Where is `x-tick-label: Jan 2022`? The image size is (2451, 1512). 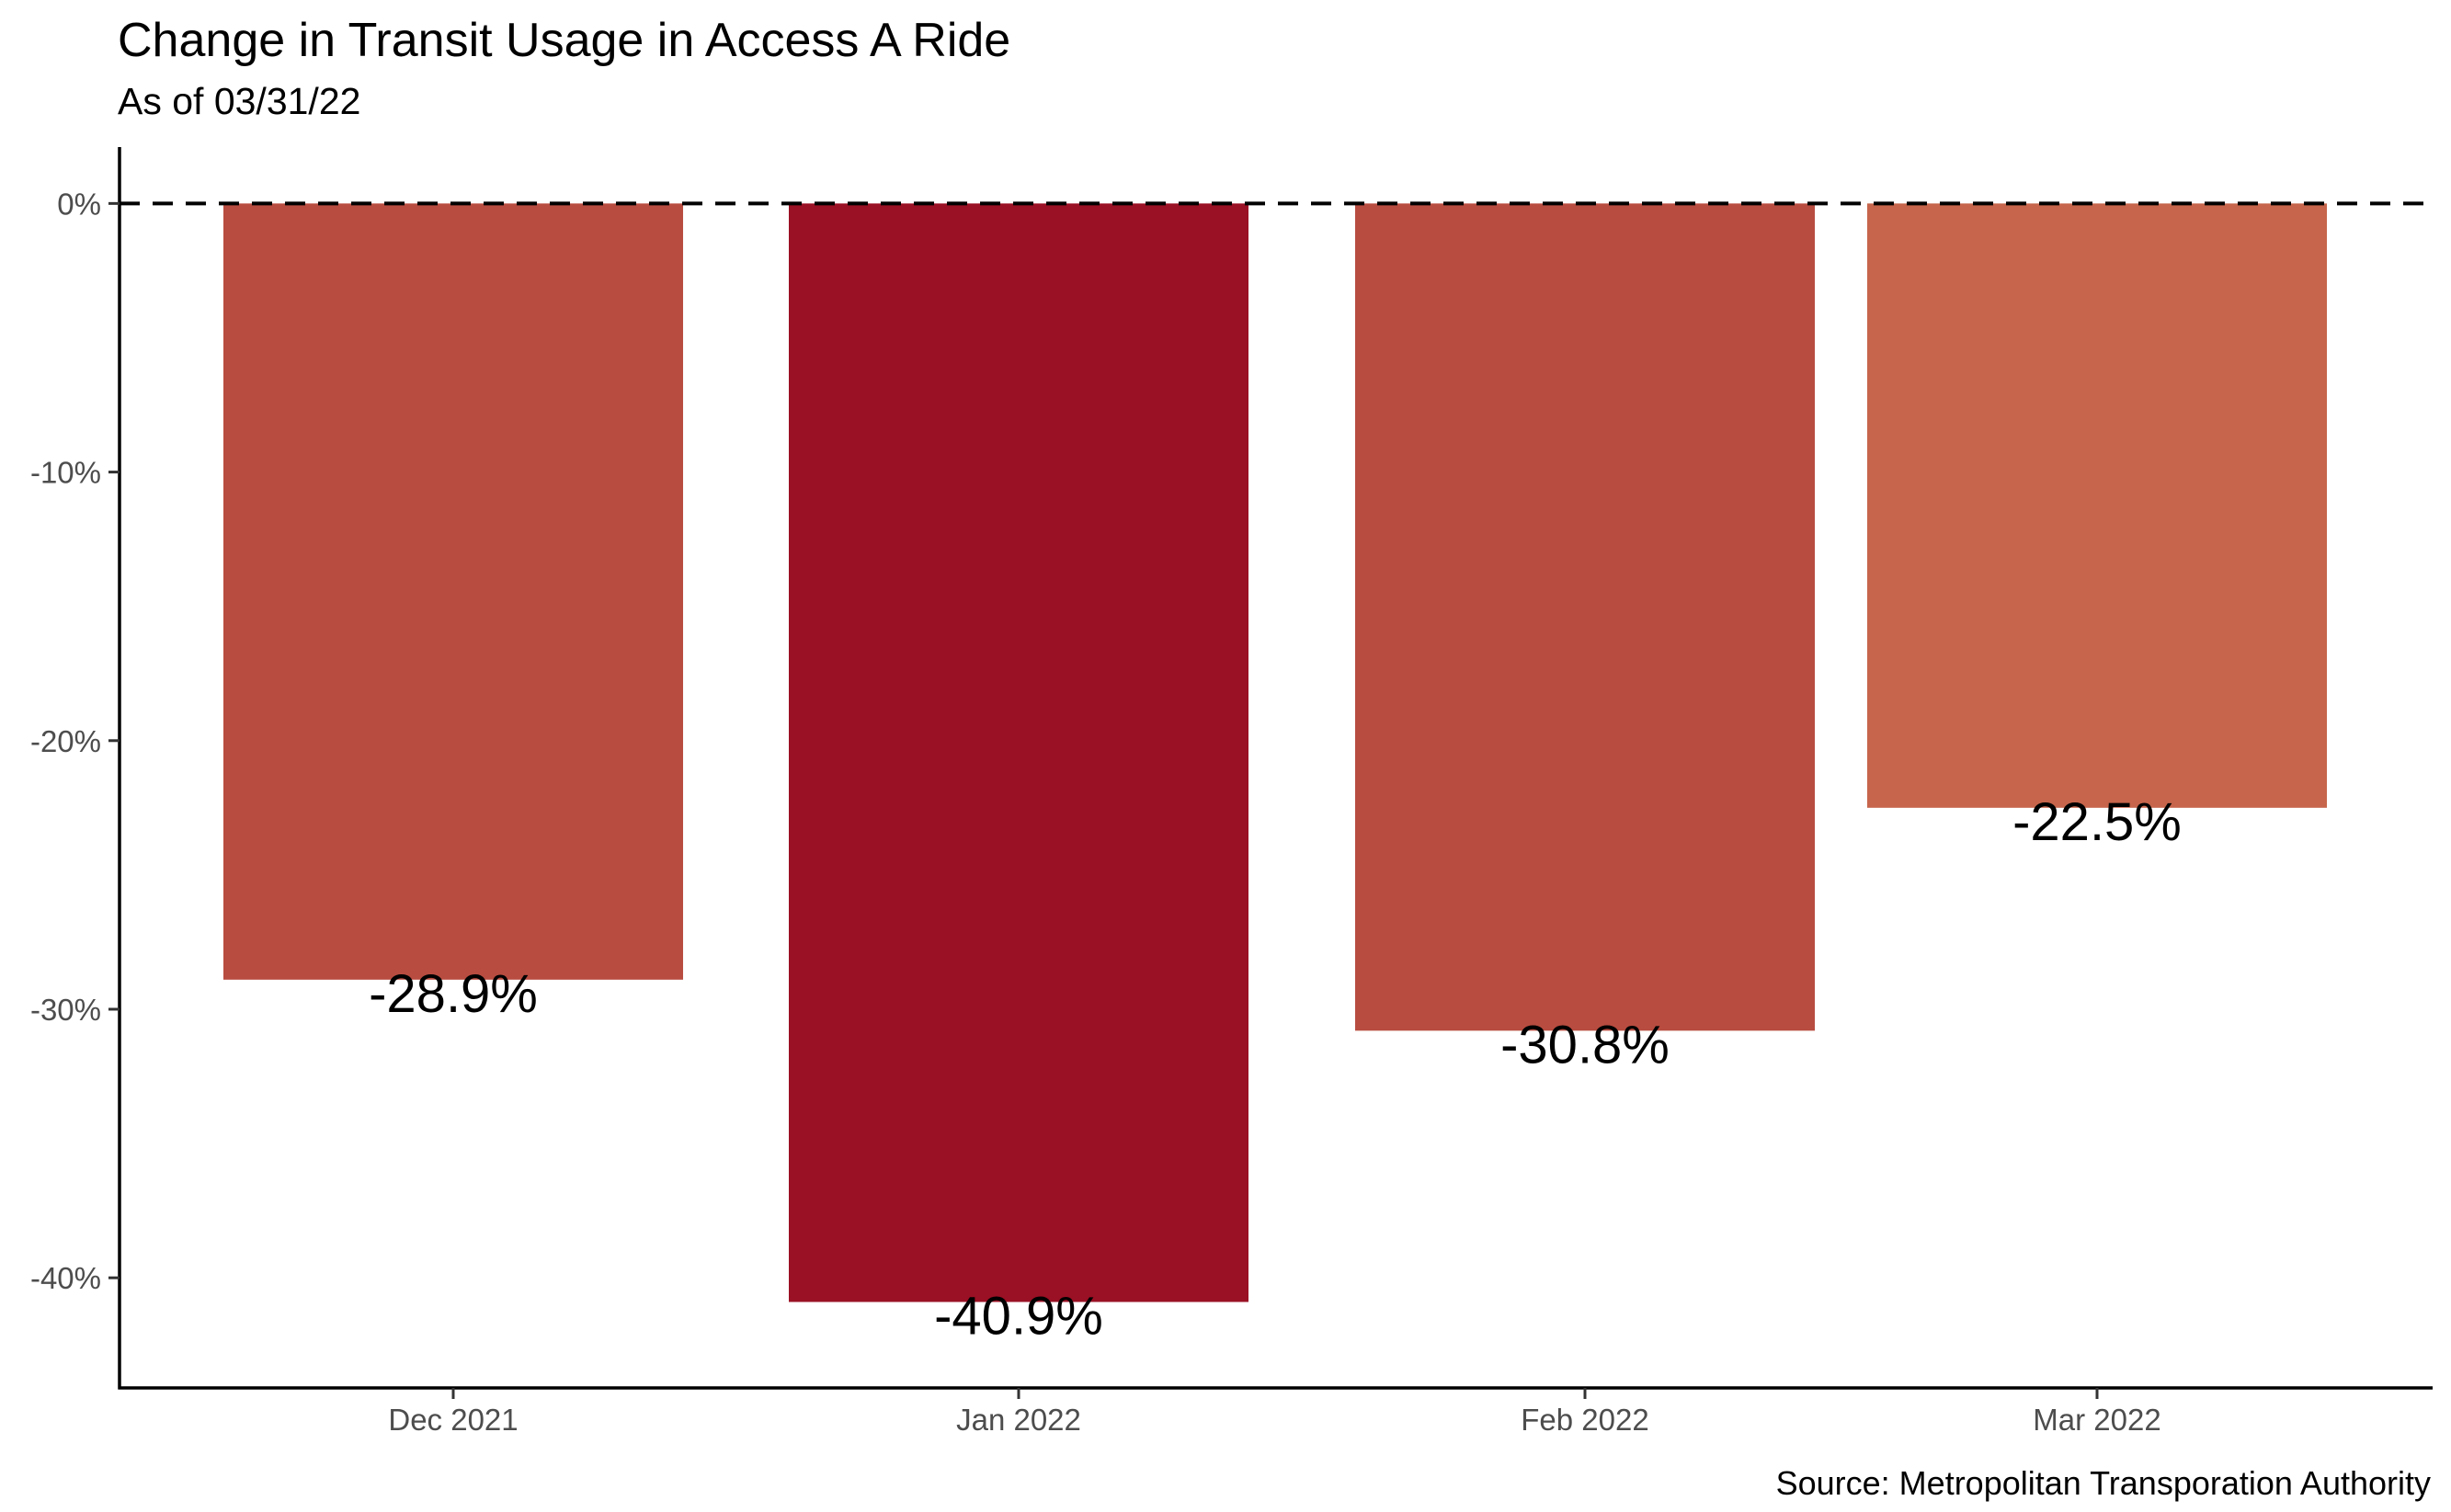
x-tick-label: Jan 2022 is located at coordinates (1018, 1420).